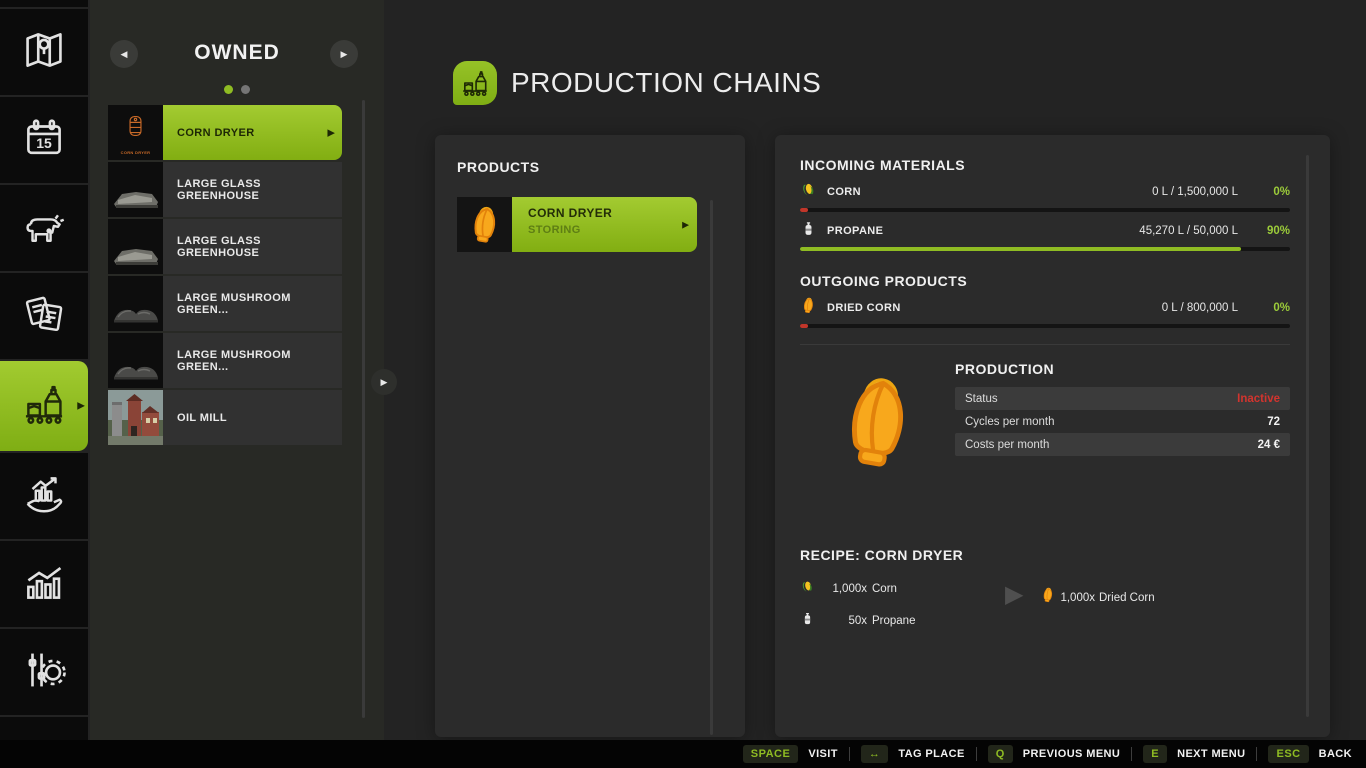 The width and height of the screenshot is (1366, 768). Describe the element at coordinates (384, 382) in the screenshot. I see `owned-panel-expand-arrow: ▶` at that location.